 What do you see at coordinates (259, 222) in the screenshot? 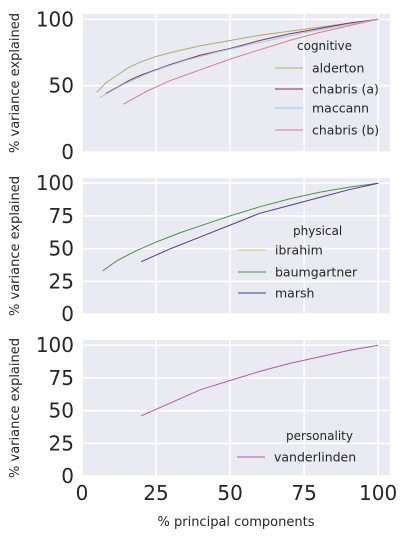
I see `series-line-marsh` at bounding box center [259, 222].